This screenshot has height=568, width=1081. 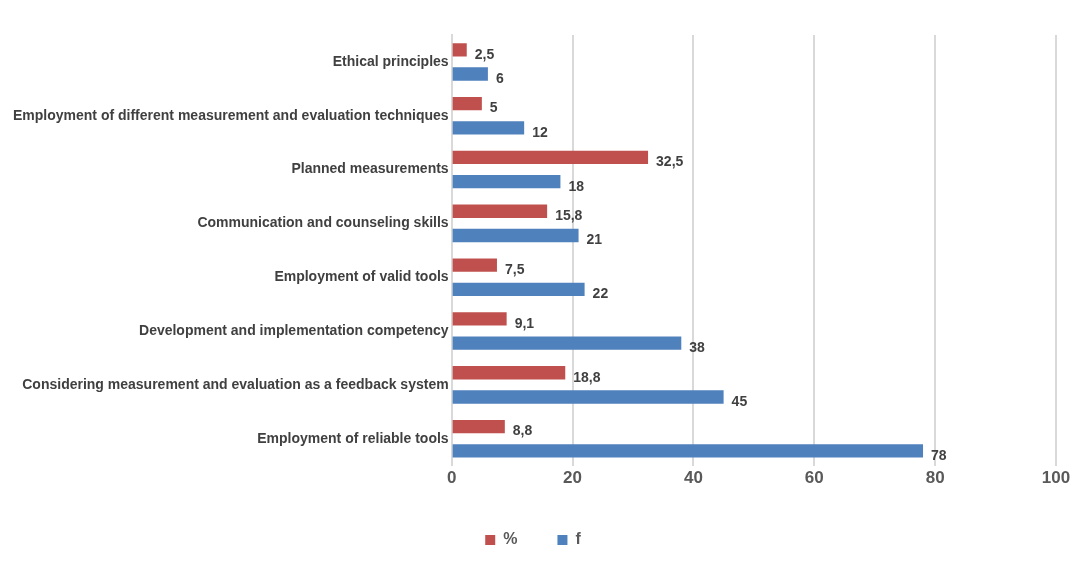 I want to click on data-label: 5, so click(x=493, y=107).